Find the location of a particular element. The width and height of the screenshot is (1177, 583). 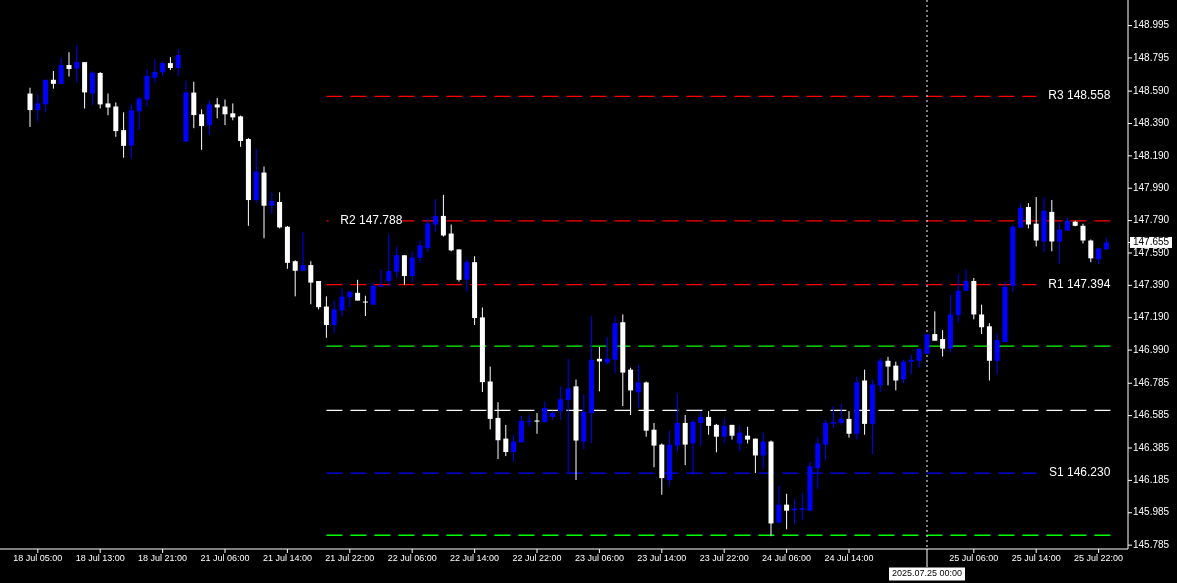

x-tick-label: 24 Jul 14:00 is located at coordinates (849, 558).